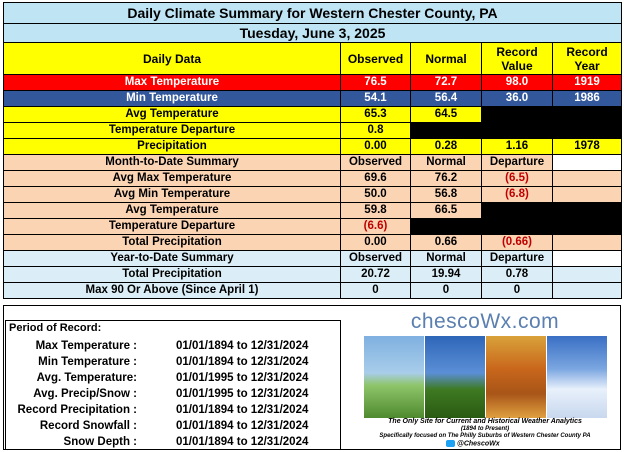 This screenshot has height=452, width=624. I want to click on ytd-header-label: Year-to-Date Summary, so click(172, 258).